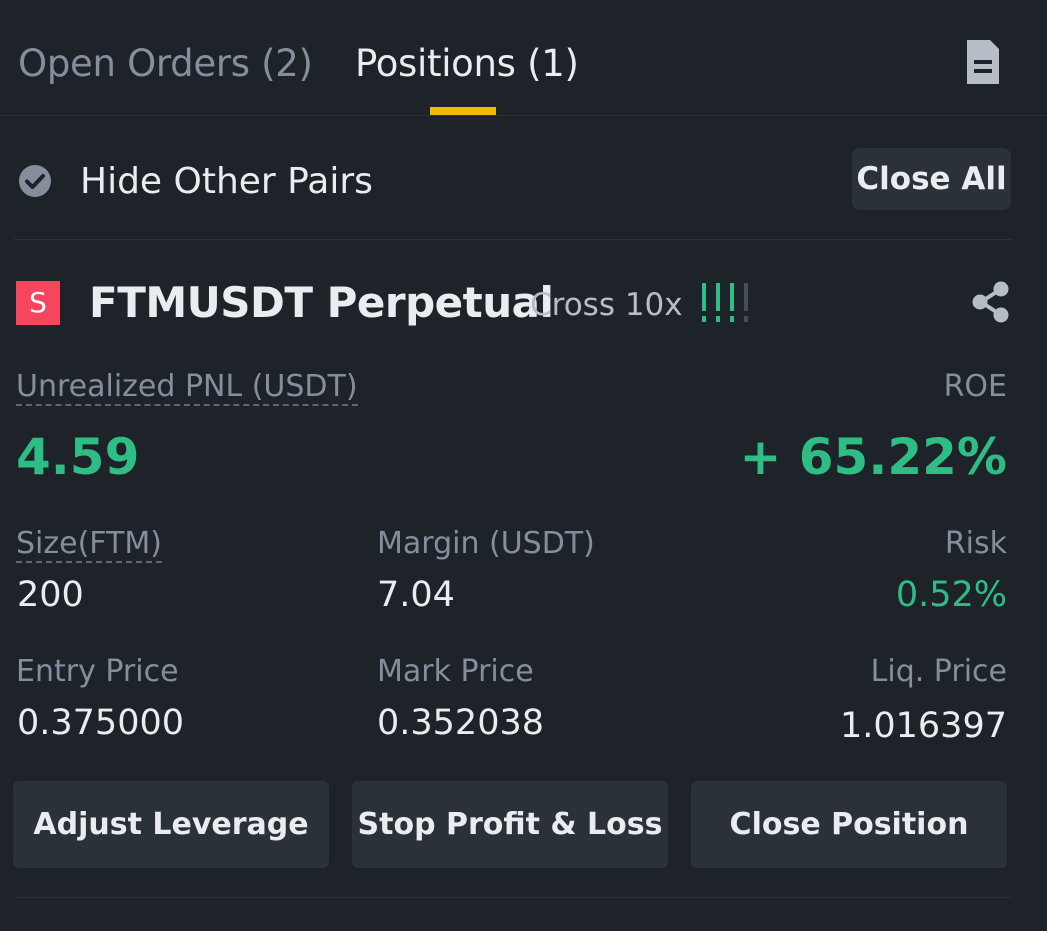 The width and height of the screenshot is (1047, 931). Describe the element at coordinates (849, 824) in the screenshot. I see `close-position-button: Close Position` at that location.